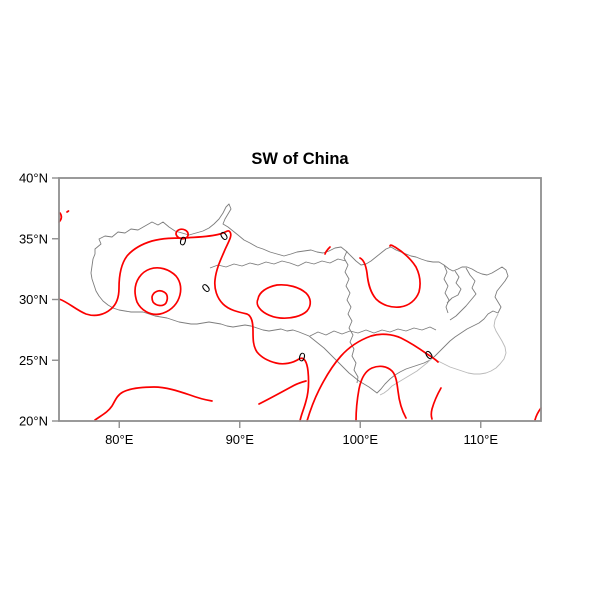  Describe the element at coordinates (327, 250) in the screenshot. I see `contour-north-boundary-dash` at that location.